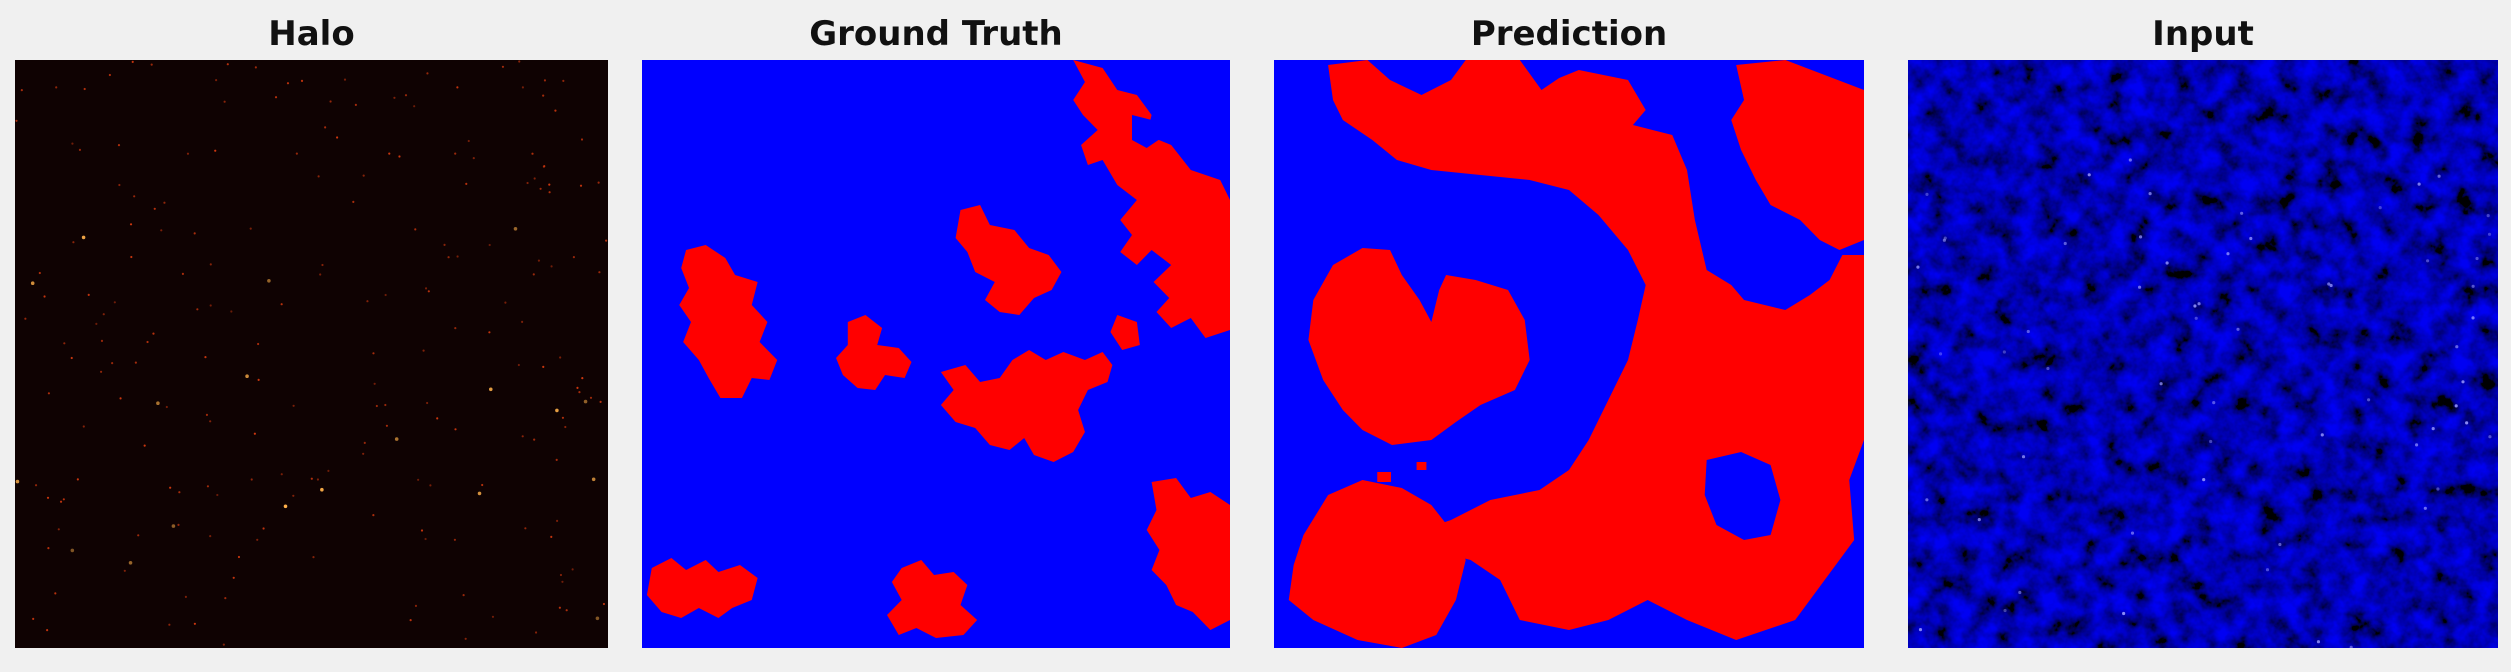  I want to click on panel-title-halo: Halo, so click(311, 34).